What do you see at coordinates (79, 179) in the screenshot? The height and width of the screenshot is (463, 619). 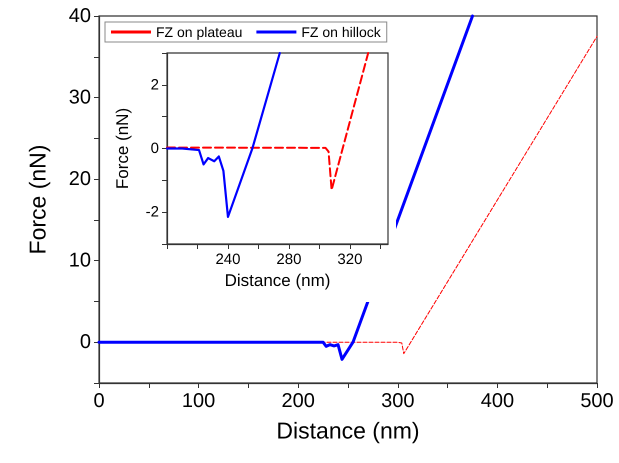 I see `y-tick-label: 20` at bounding box center [79, 179].